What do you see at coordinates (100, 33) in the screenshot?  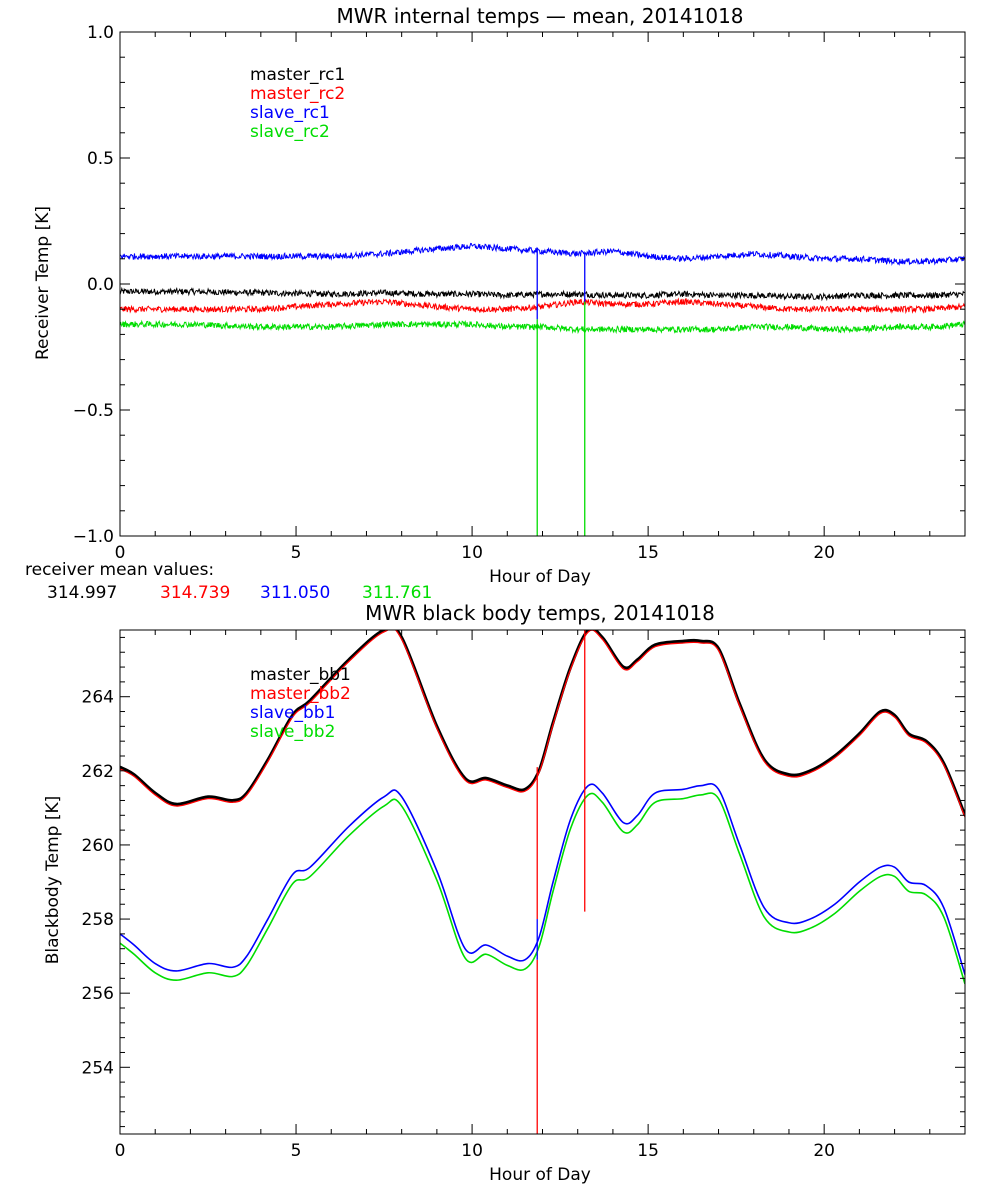 I see `y-tick-label: 1.0` at bounding box center [100, 33].